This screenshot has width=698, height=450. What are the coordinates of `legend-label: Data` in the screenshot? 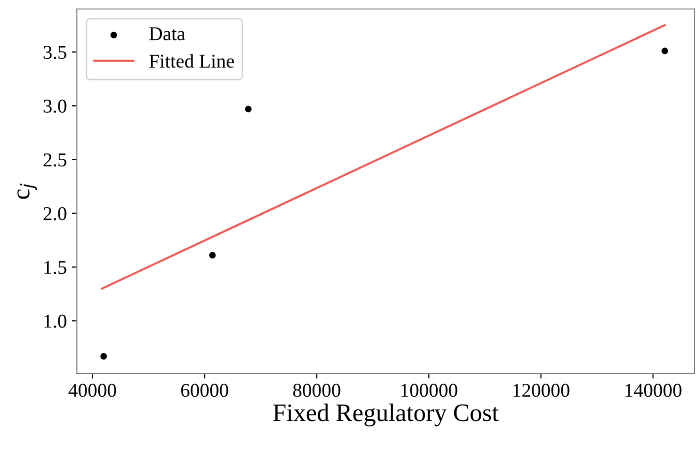 It's located at (167, 33).